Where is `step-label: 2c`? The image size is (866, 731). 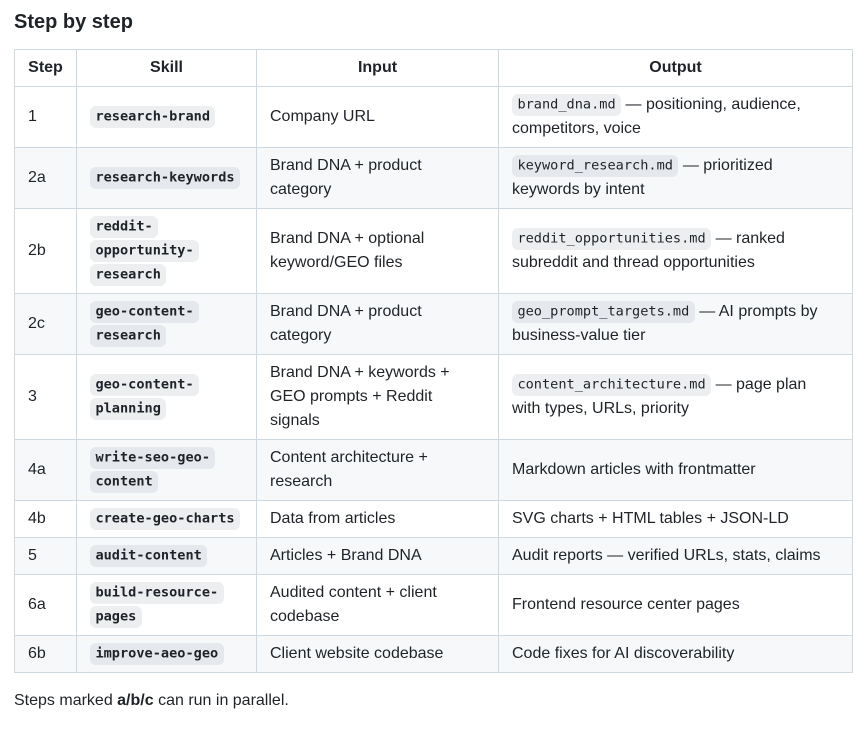 step-label: 2c is located at coordinates (36, 323).